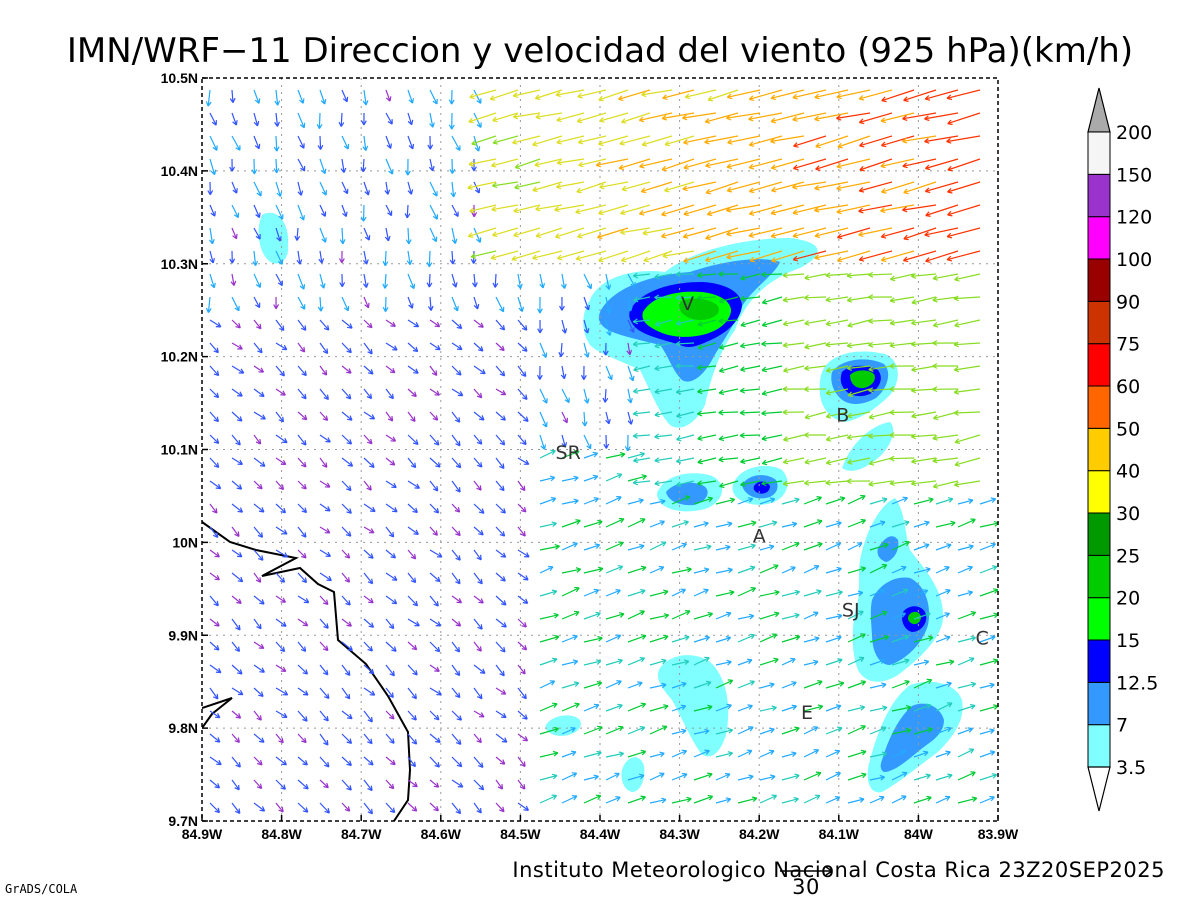 The image size is (1200, 900). I want to click on grads-credit: GrADS/COLA, so click(41, 889).